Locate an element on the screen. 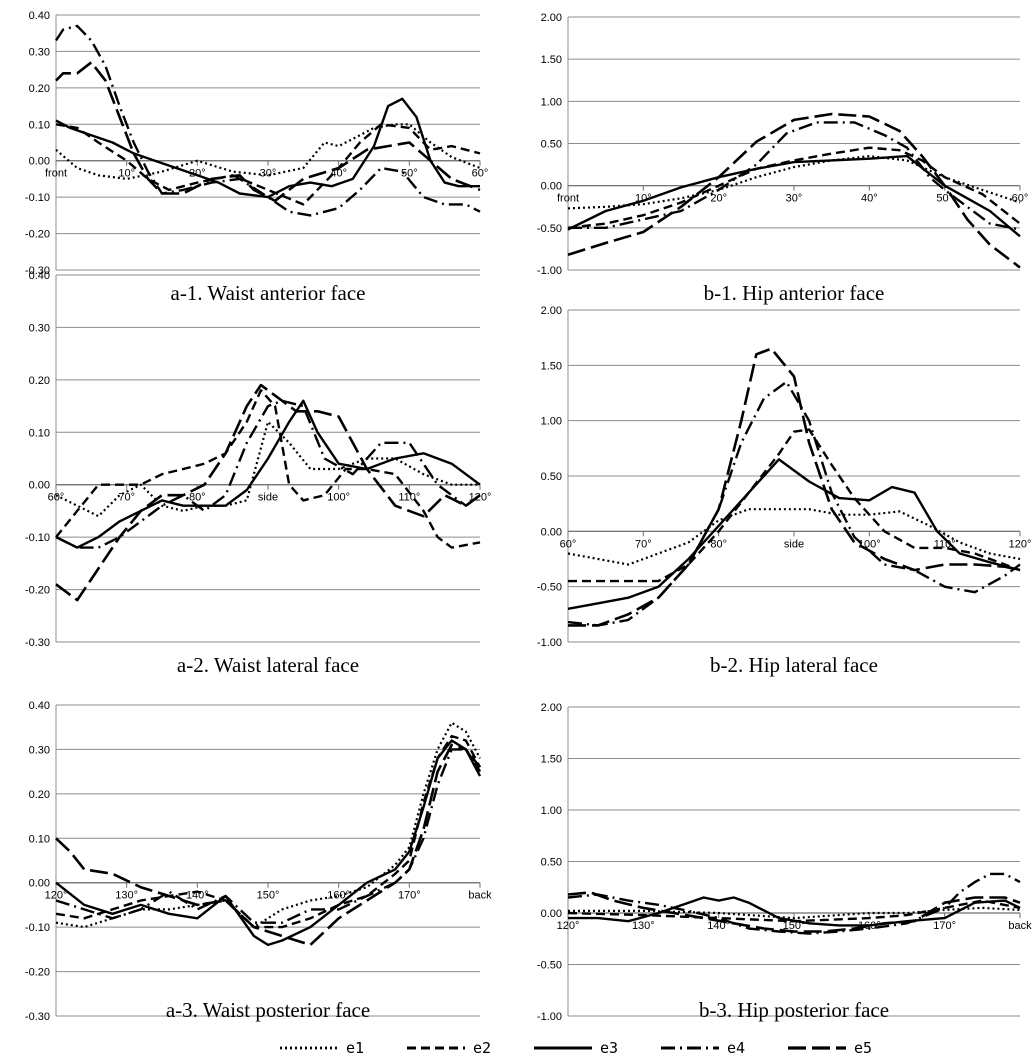 This screenshot has height=1061, width=1032. panel-caption: b-2. Hip lateral face is located at coordinates (794, 665).